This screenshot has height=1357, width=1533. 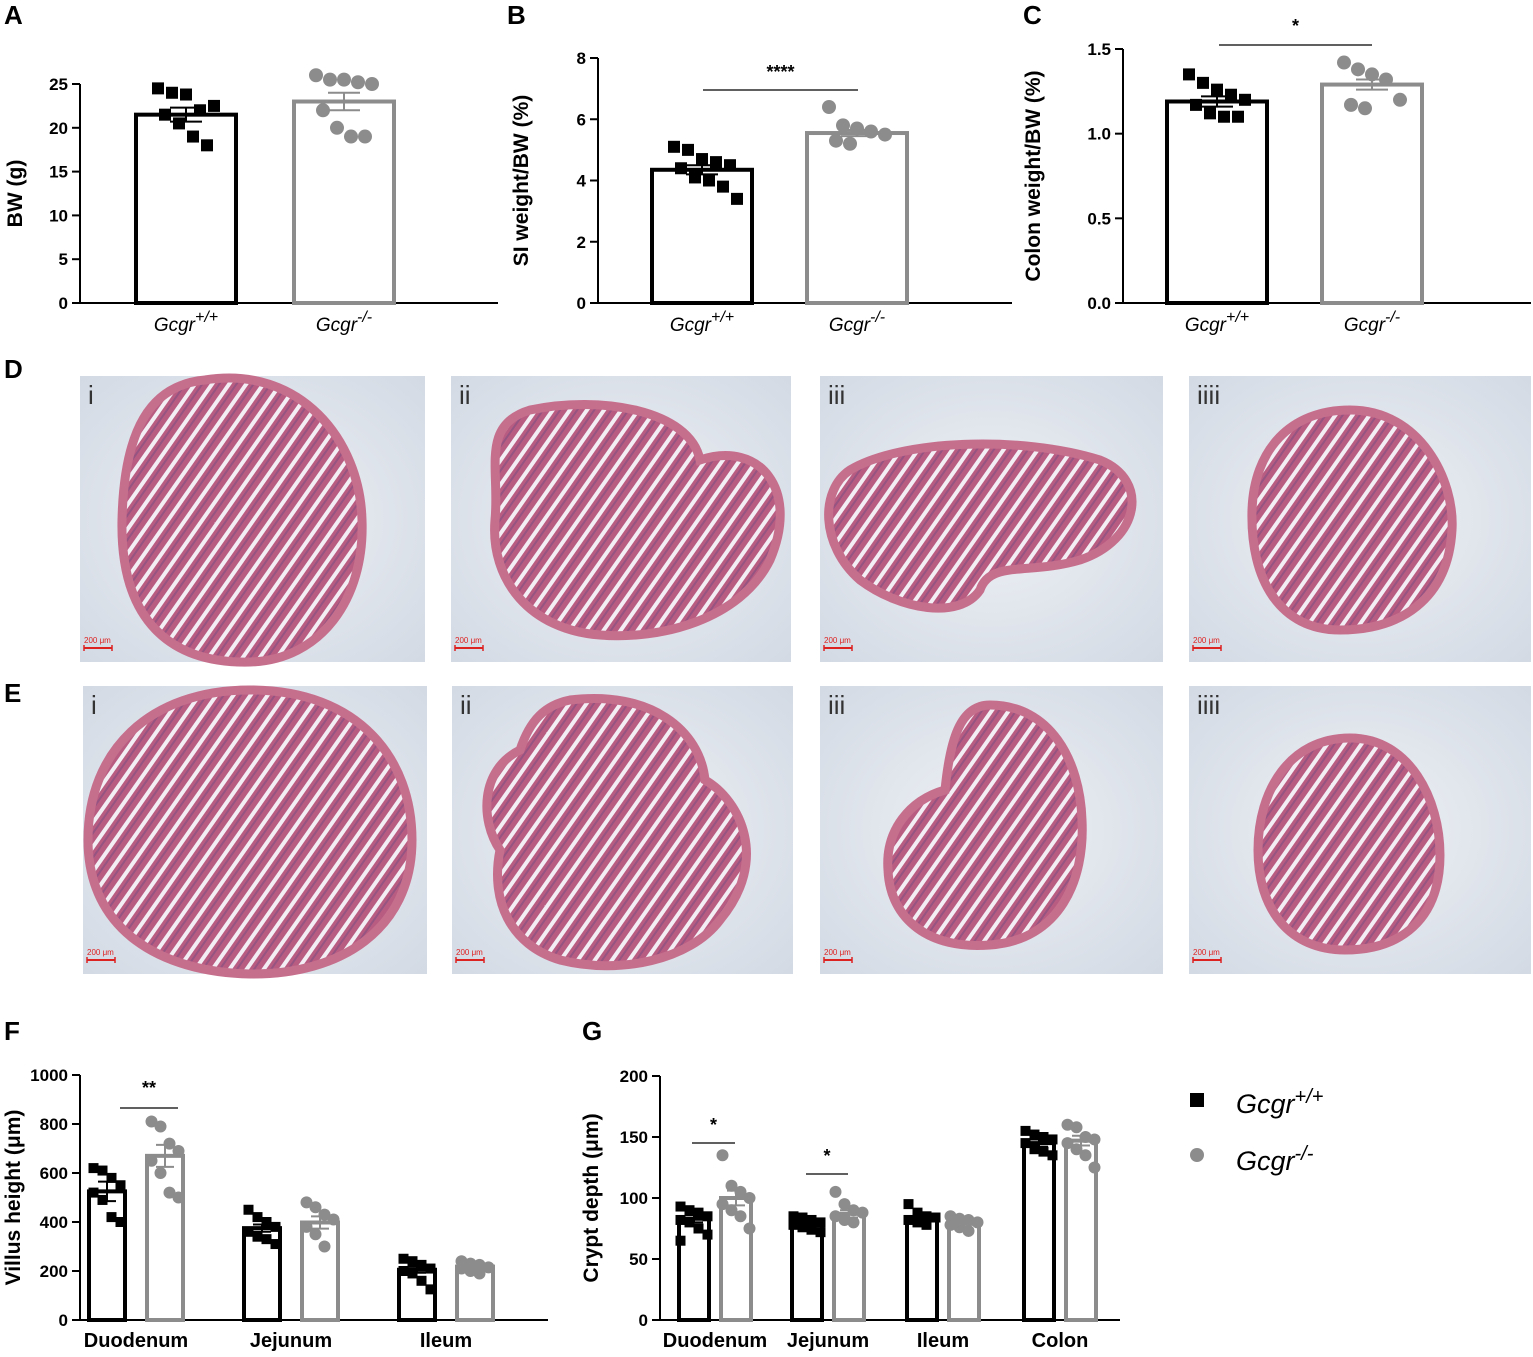 What do you see at coordinates (521, 181) in the screenshot?
I see `y-axis-label: SI weight/BW (%)` at bounding box center [521, 181].